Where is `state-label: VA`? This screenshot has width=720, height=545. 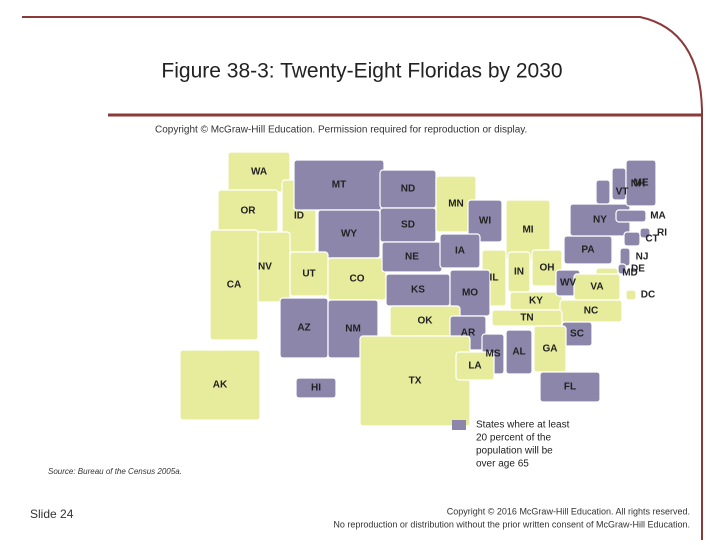
state-label: VA is located at coordinates (596, 287).